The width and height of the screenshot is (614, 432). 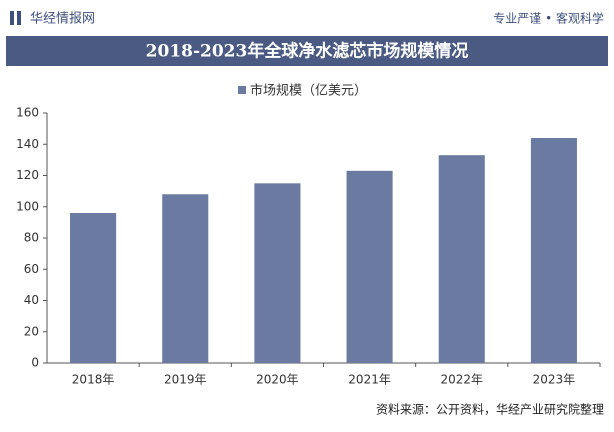 What do you see at coordinates (27, 144) in the screenshot?
I see `y-tick-label: 140` at bounding box center [27, 144].